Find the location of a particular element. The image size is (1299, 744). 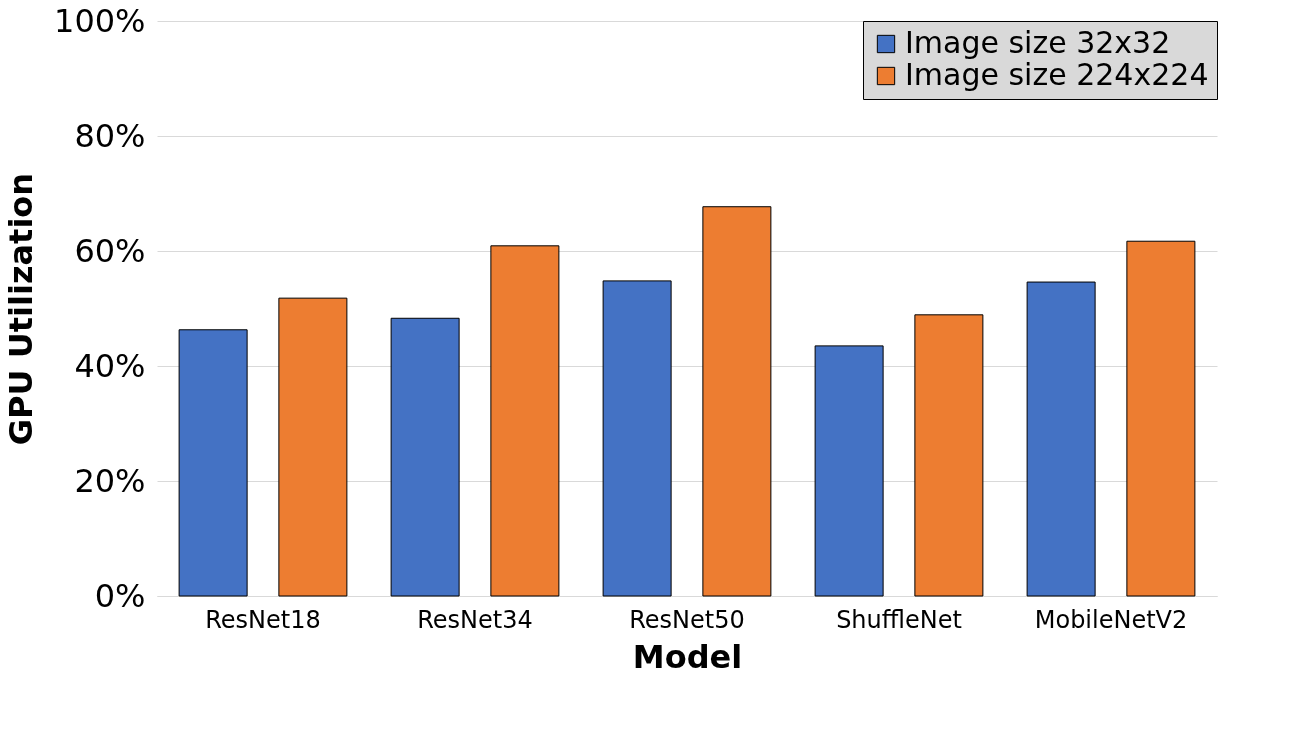

x-tick-label: ResNet34 is located at coordinates (475, 619).